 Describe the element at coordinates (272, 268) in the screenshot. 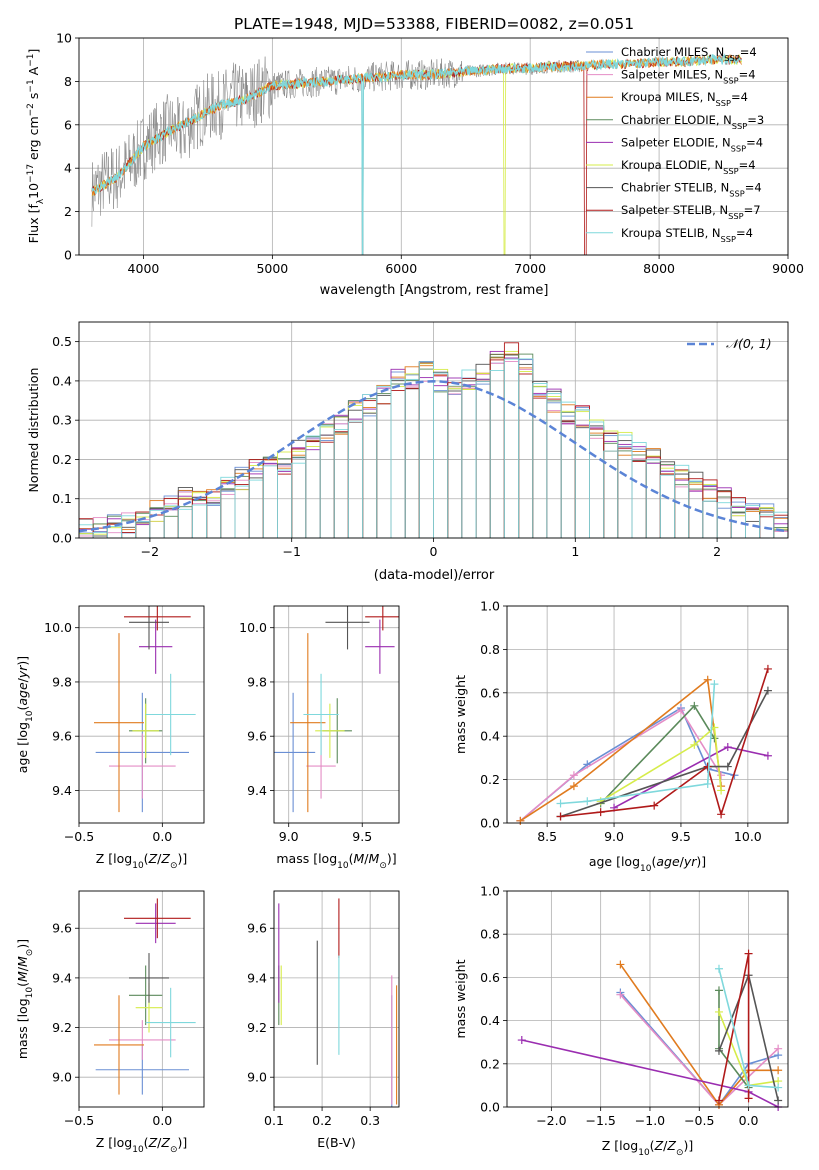

I see `x-tick-label: 5000` at that location.